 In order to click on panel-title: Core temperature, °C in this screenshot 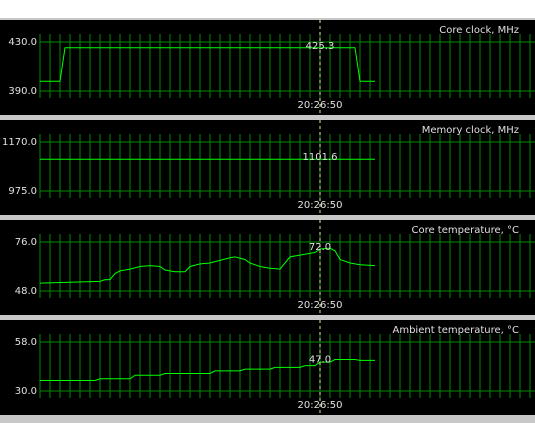, I will do `click(465, 230)`.